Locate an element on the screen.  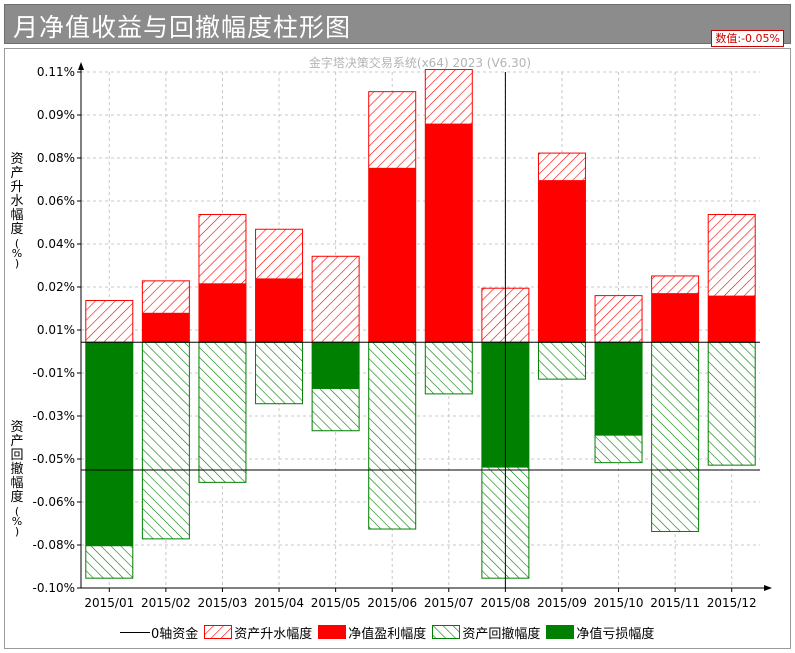
y-tick-label: 0.04% is located at coordinates (56, 244).